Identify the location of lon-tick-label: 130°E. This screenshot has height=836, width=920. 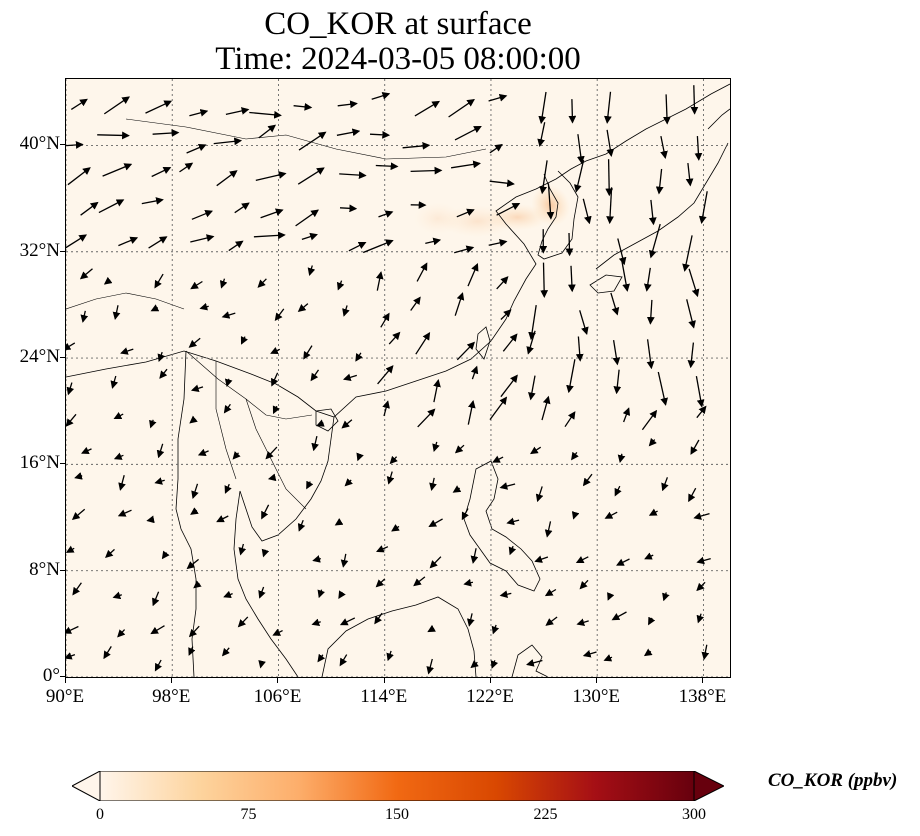
(596, 696).